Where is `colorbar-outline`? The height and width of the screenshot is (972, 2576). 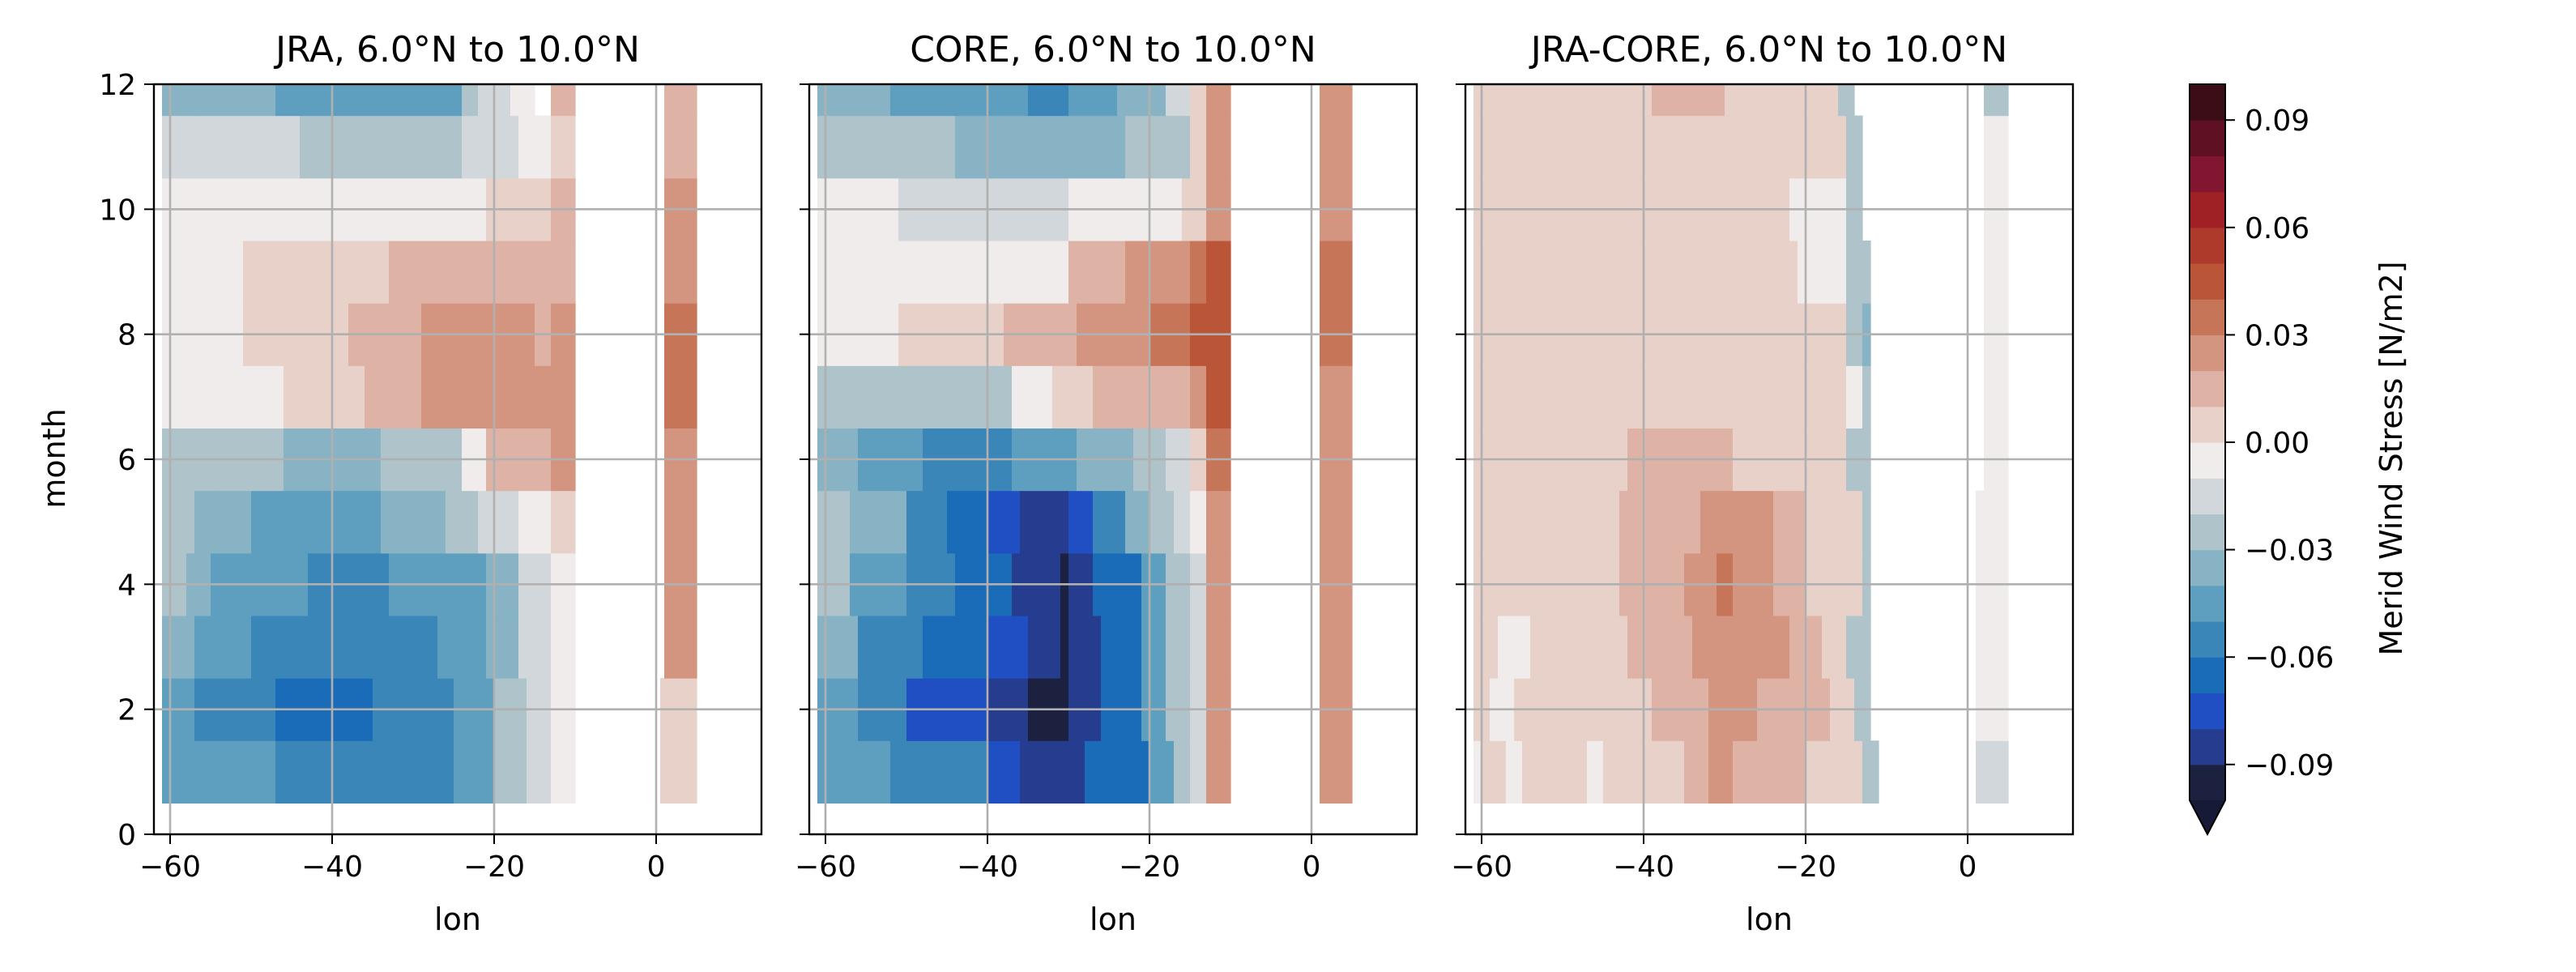 colorbar-outline is located at coordinates (2207, 460).